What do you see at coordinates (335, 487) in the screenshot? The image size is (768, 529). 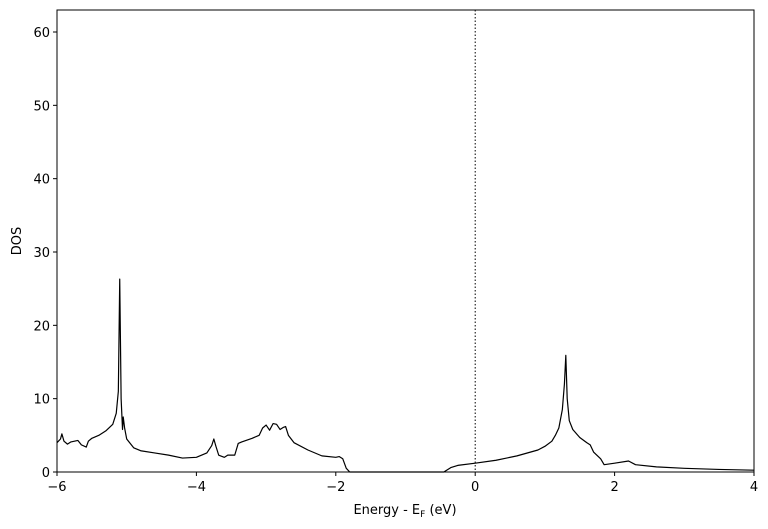 I see `x-tick-label: −2` at bounding box center [335, 487].